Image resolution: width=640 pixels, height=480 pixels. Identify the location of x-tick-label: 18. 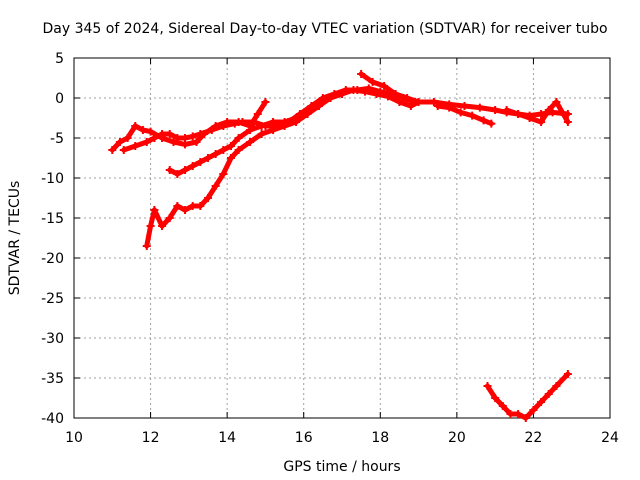
(380, 438).